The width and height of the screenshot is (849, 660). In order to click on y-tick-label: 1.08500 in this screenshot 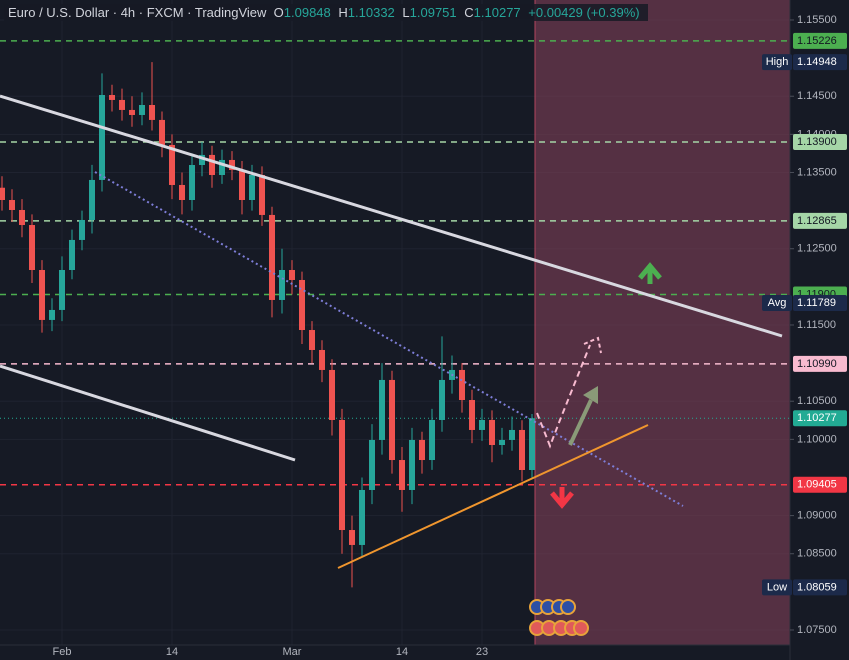, I will do `click(817, 554)`.